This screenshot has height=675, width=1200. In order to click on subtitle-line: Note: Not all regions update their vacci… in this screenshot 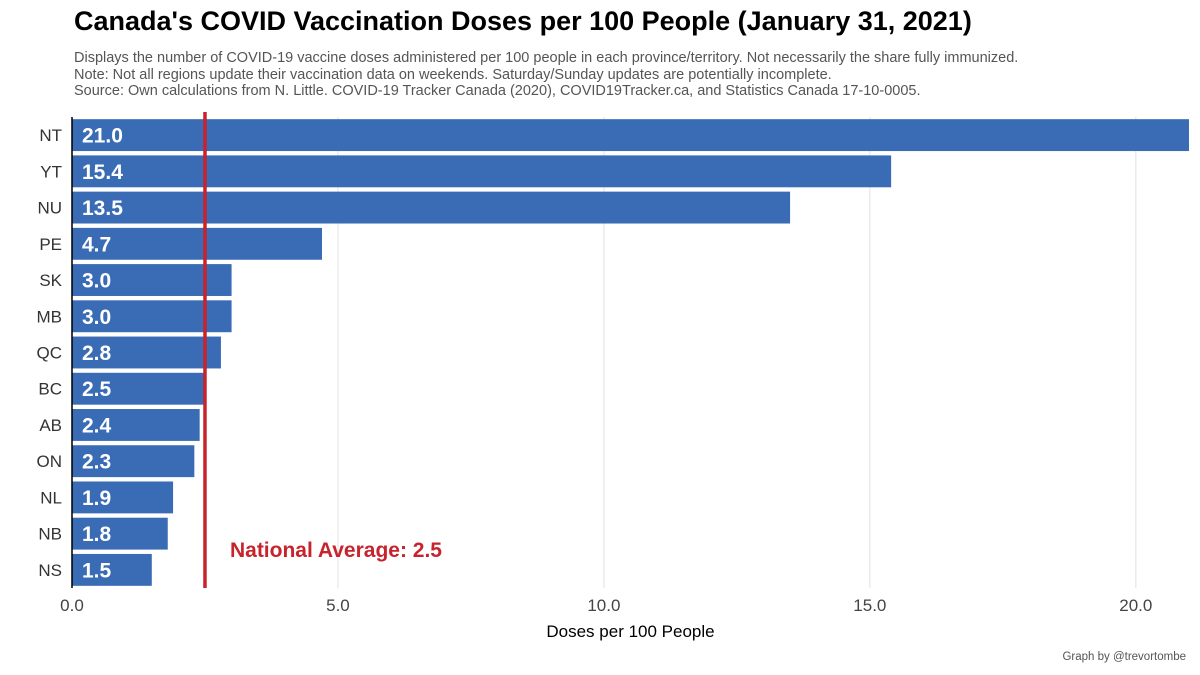, I will do `click(453, 74)`.